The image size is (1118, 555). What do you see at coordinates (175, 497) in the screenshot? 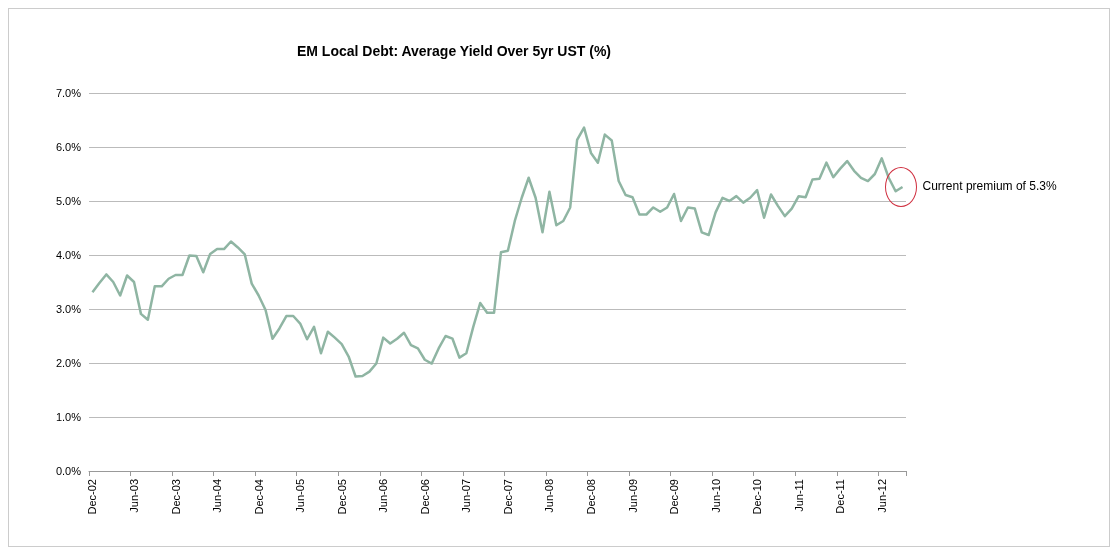
I see `x-tick-label: Dec-03` at bounding box center [175, 497].